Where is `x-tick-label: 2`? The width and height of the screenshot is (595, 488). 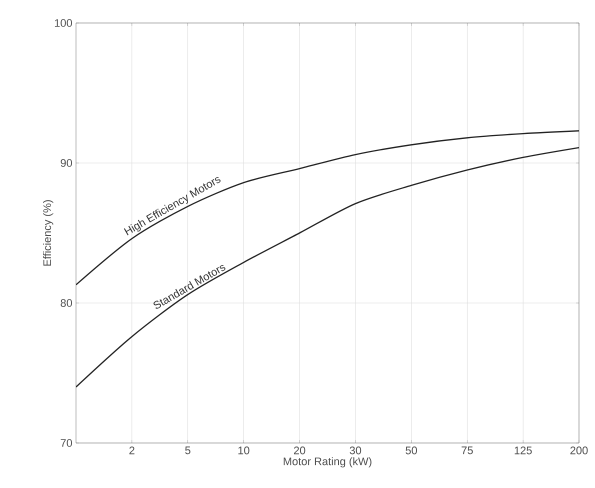 x-tick-label: 2 is located at coordinates (131, 450).